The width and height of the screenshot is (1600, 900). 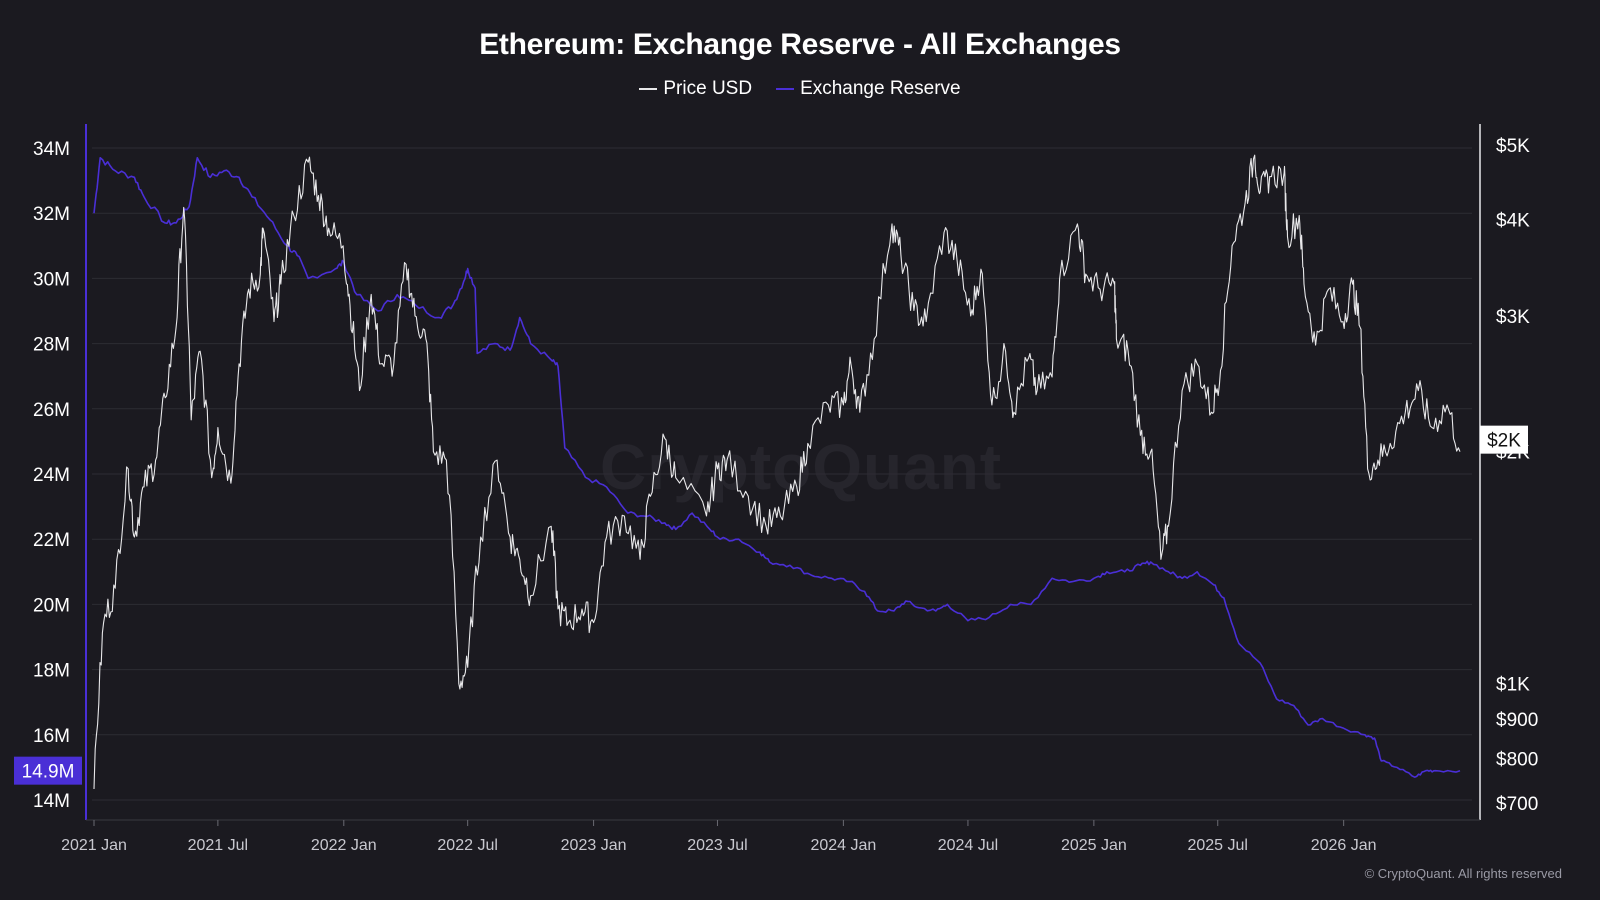 What do you see at coordinates (51, 345) in the screenshot?
I see `y-left-tick-label: 28M` at bounding box center [51, 345].